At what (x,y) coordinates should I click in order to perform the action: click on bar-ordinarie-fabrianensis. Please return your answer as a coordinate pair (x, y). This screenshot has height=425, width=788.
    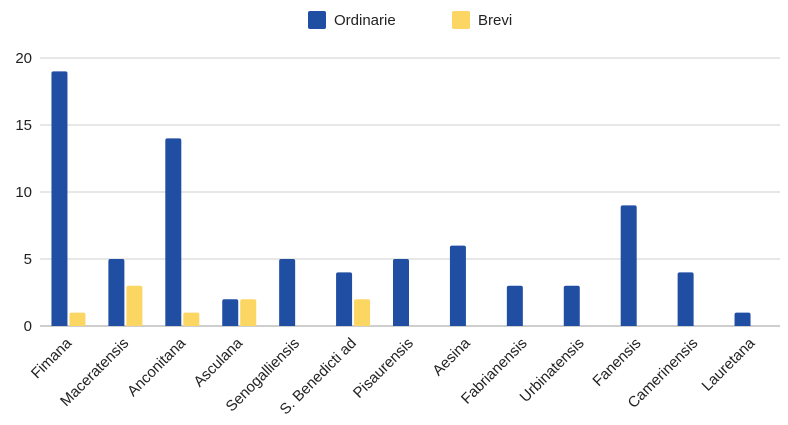
    Looking at the image, I should click on (514, 305).